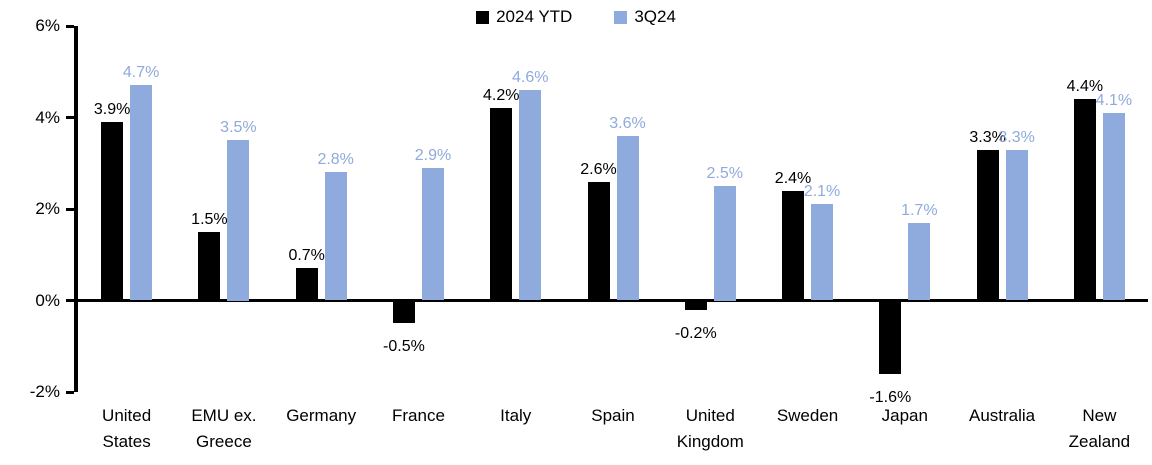 The height and width of the screenshot is (465, 1152). What do you see at coordinates (890, 397) in the screenshot?
I see `value-label-2024-ytd-japan: -1.6%` at bounding box center [890, 397].